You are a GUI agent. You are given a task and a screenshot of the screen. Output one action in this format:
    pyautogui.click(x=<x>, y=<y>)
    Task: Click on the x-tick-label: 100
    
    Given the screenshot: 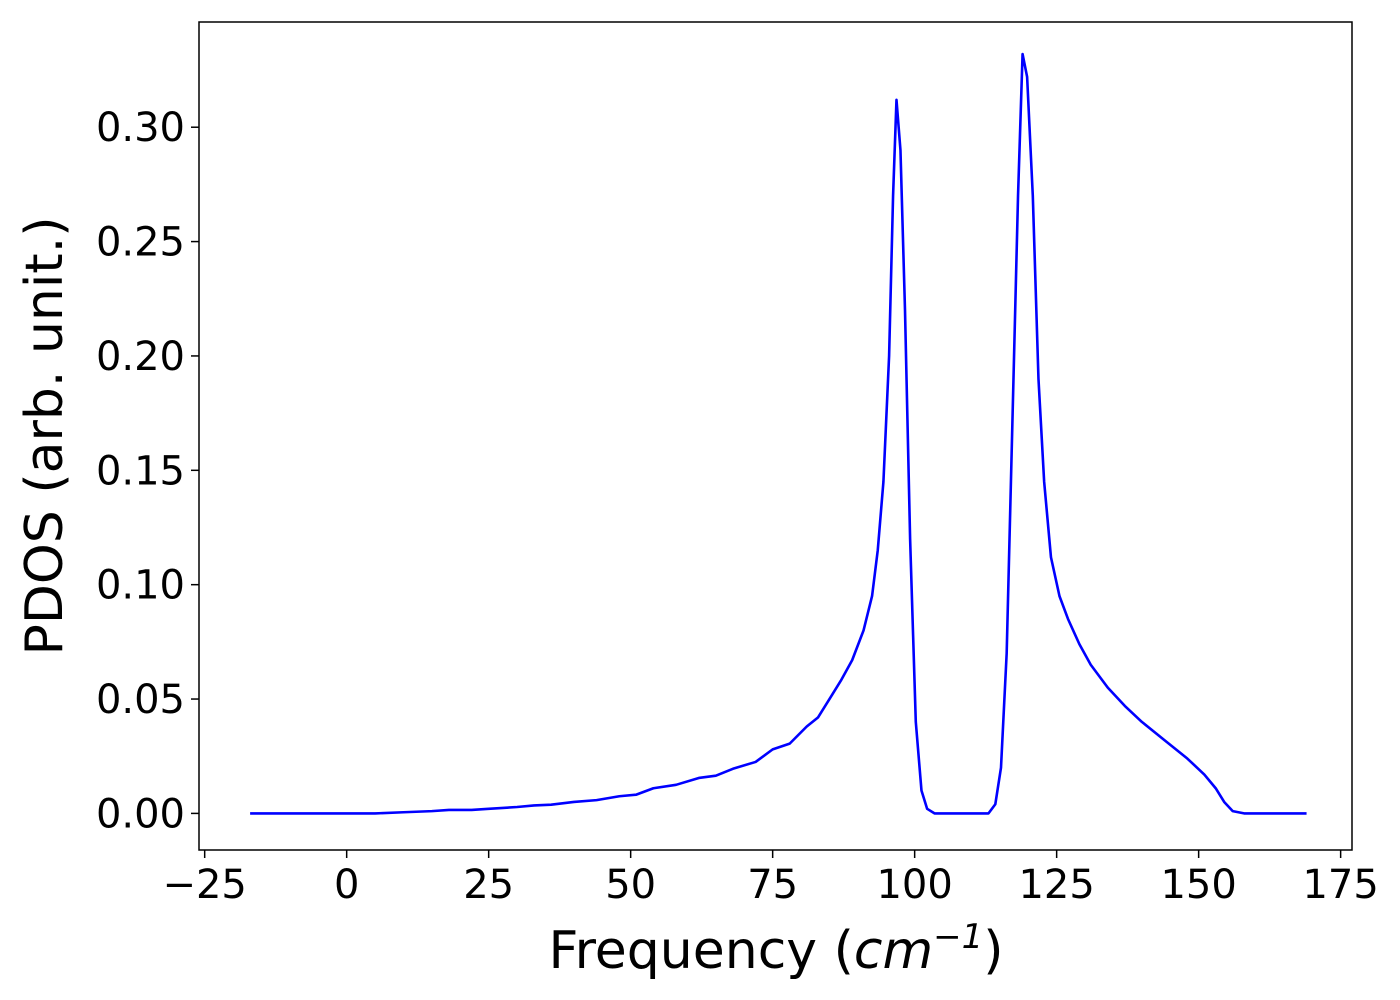 What is the action you would take?
    pyautogui.click(x=914, y=885)
    